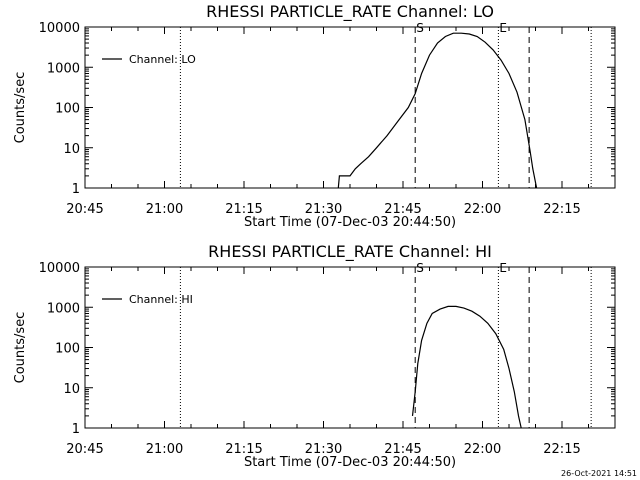 This screenshot has width=640, height=480. I want to click on chart-title: RHESSI PARTICLE_RATE Channel: LO, so click(350, 12).